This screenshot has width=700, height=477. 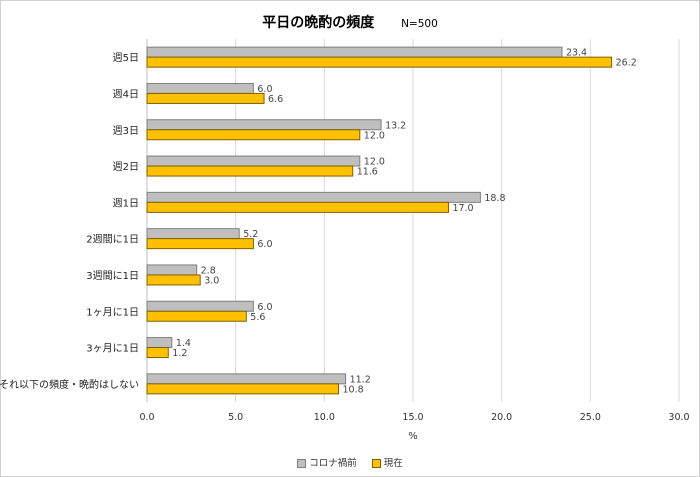 What do you see at coordinates (126, 94) in the screenshot?
I see `category-label: 週4日` at bounding box center [126, 94].